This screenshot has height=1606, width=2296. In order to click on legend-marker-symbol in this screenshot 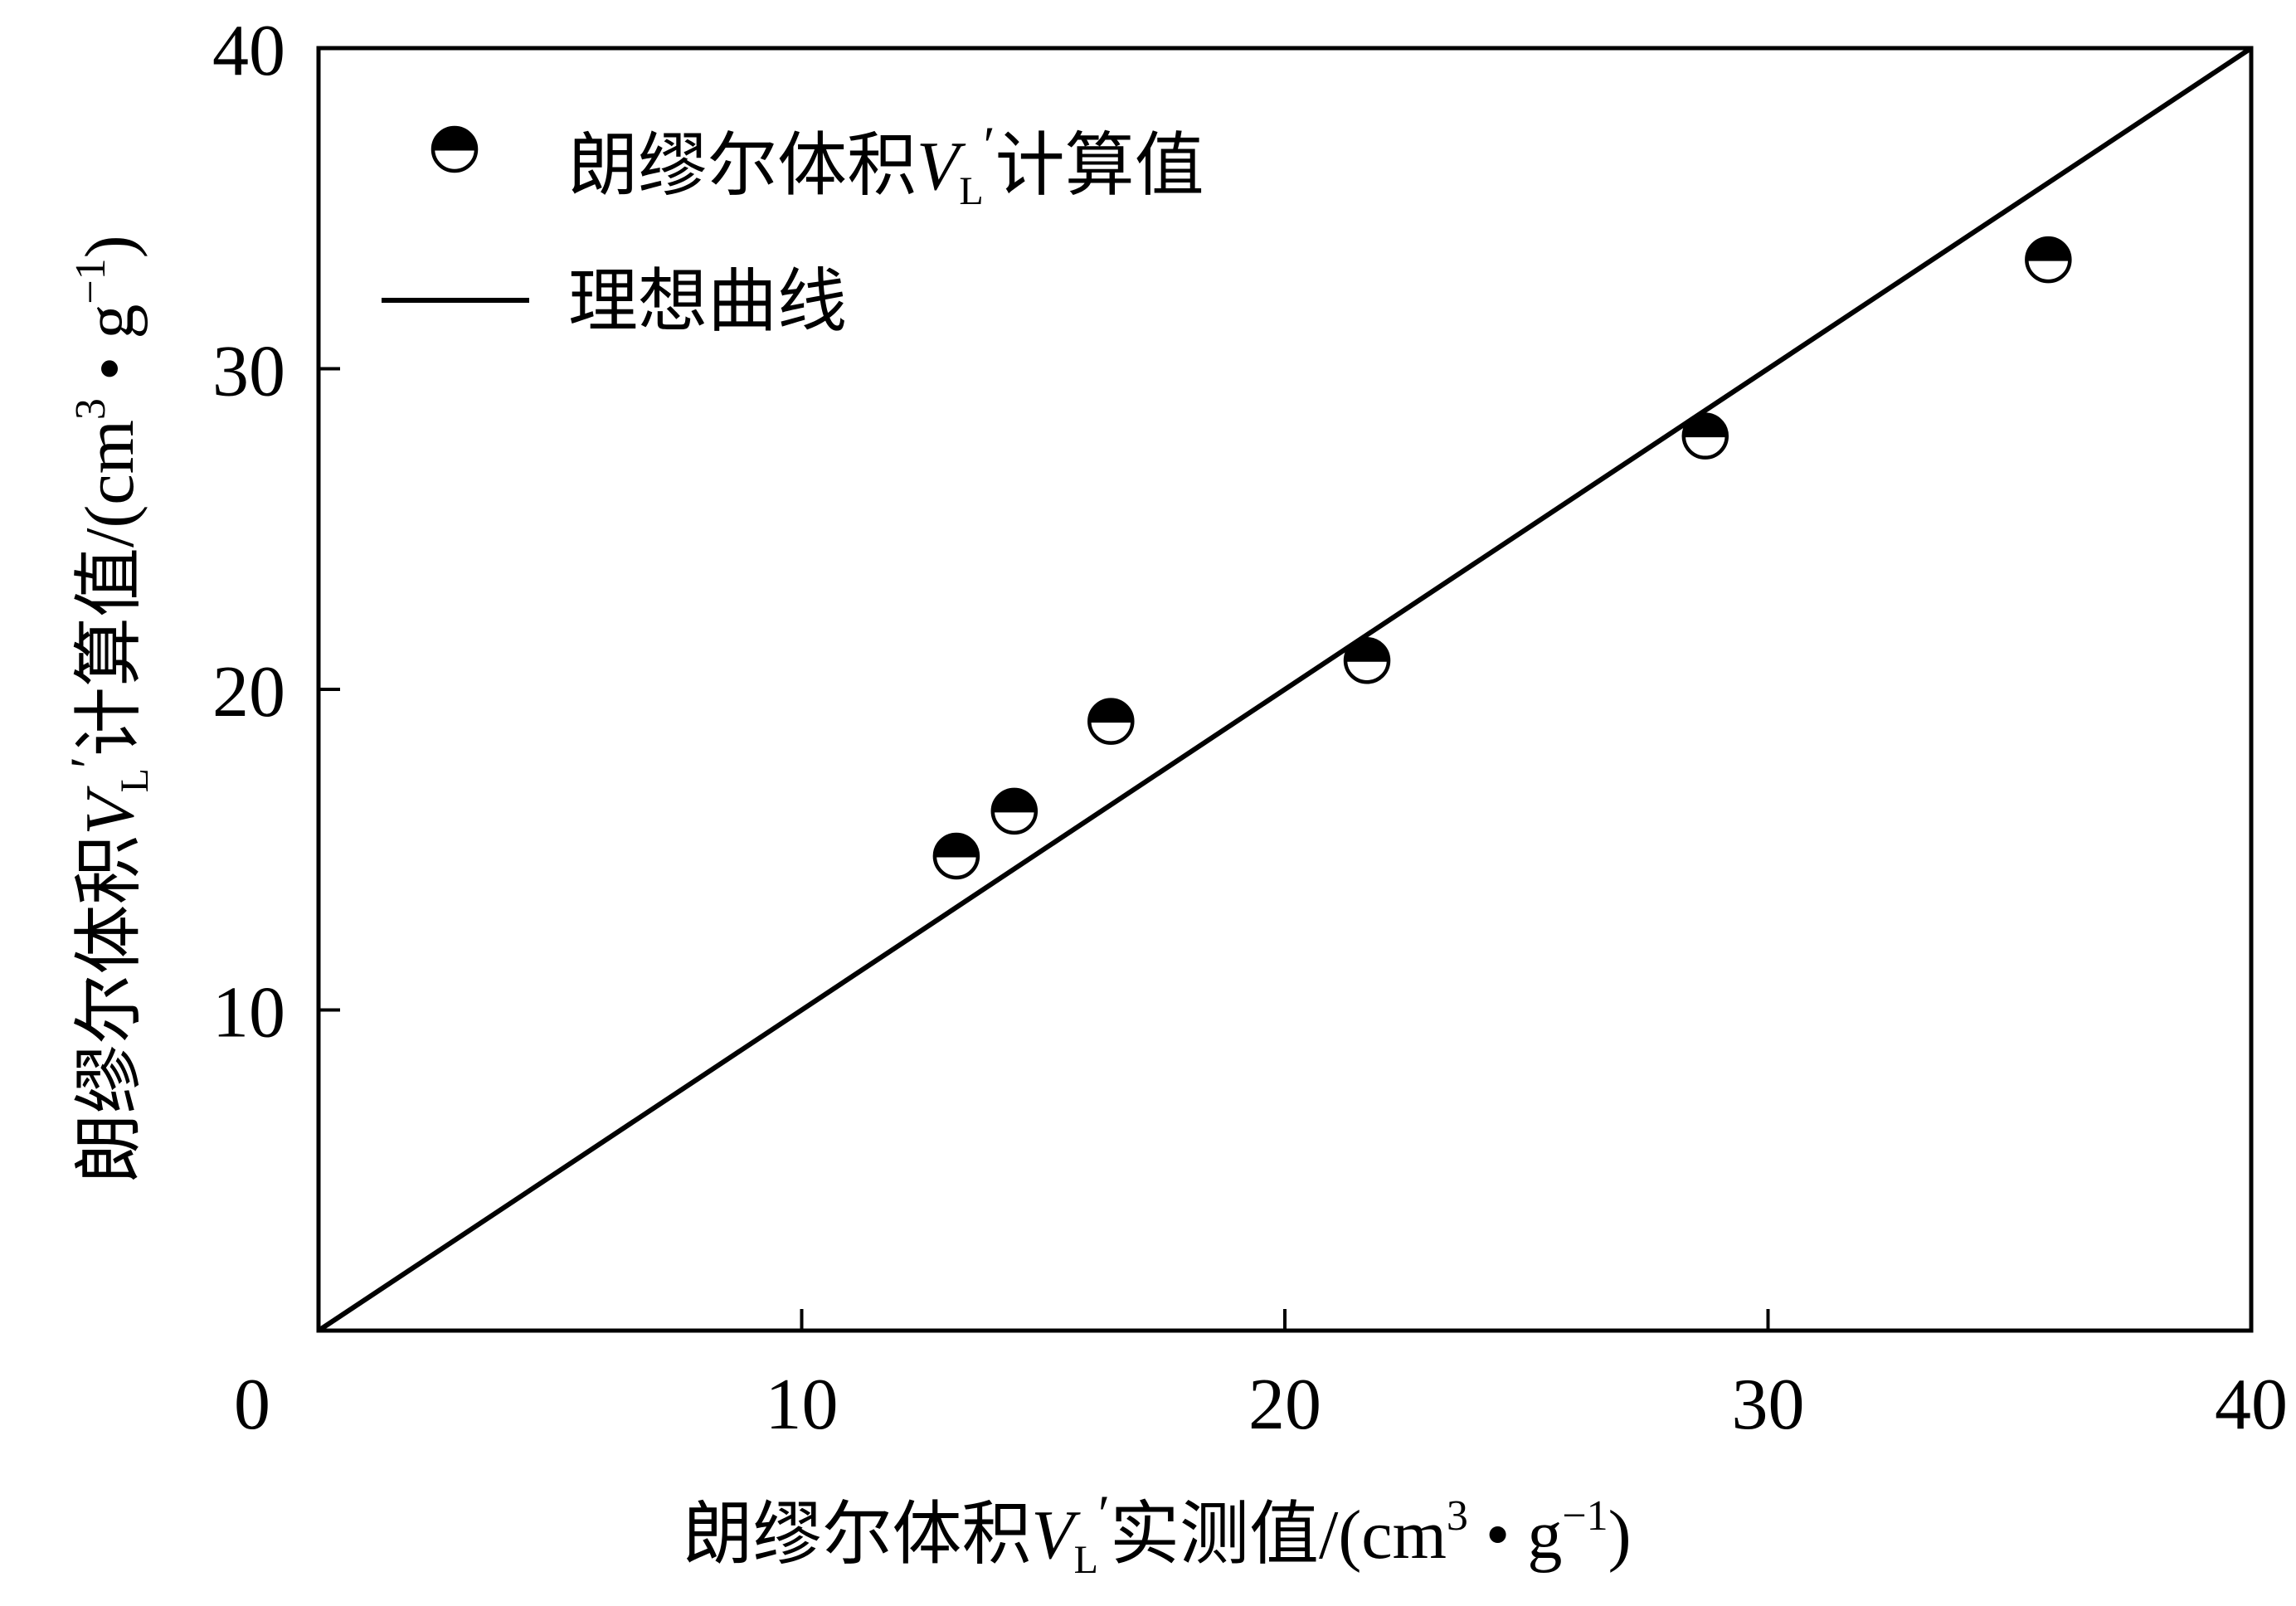, I will do `click(455, 149)`.